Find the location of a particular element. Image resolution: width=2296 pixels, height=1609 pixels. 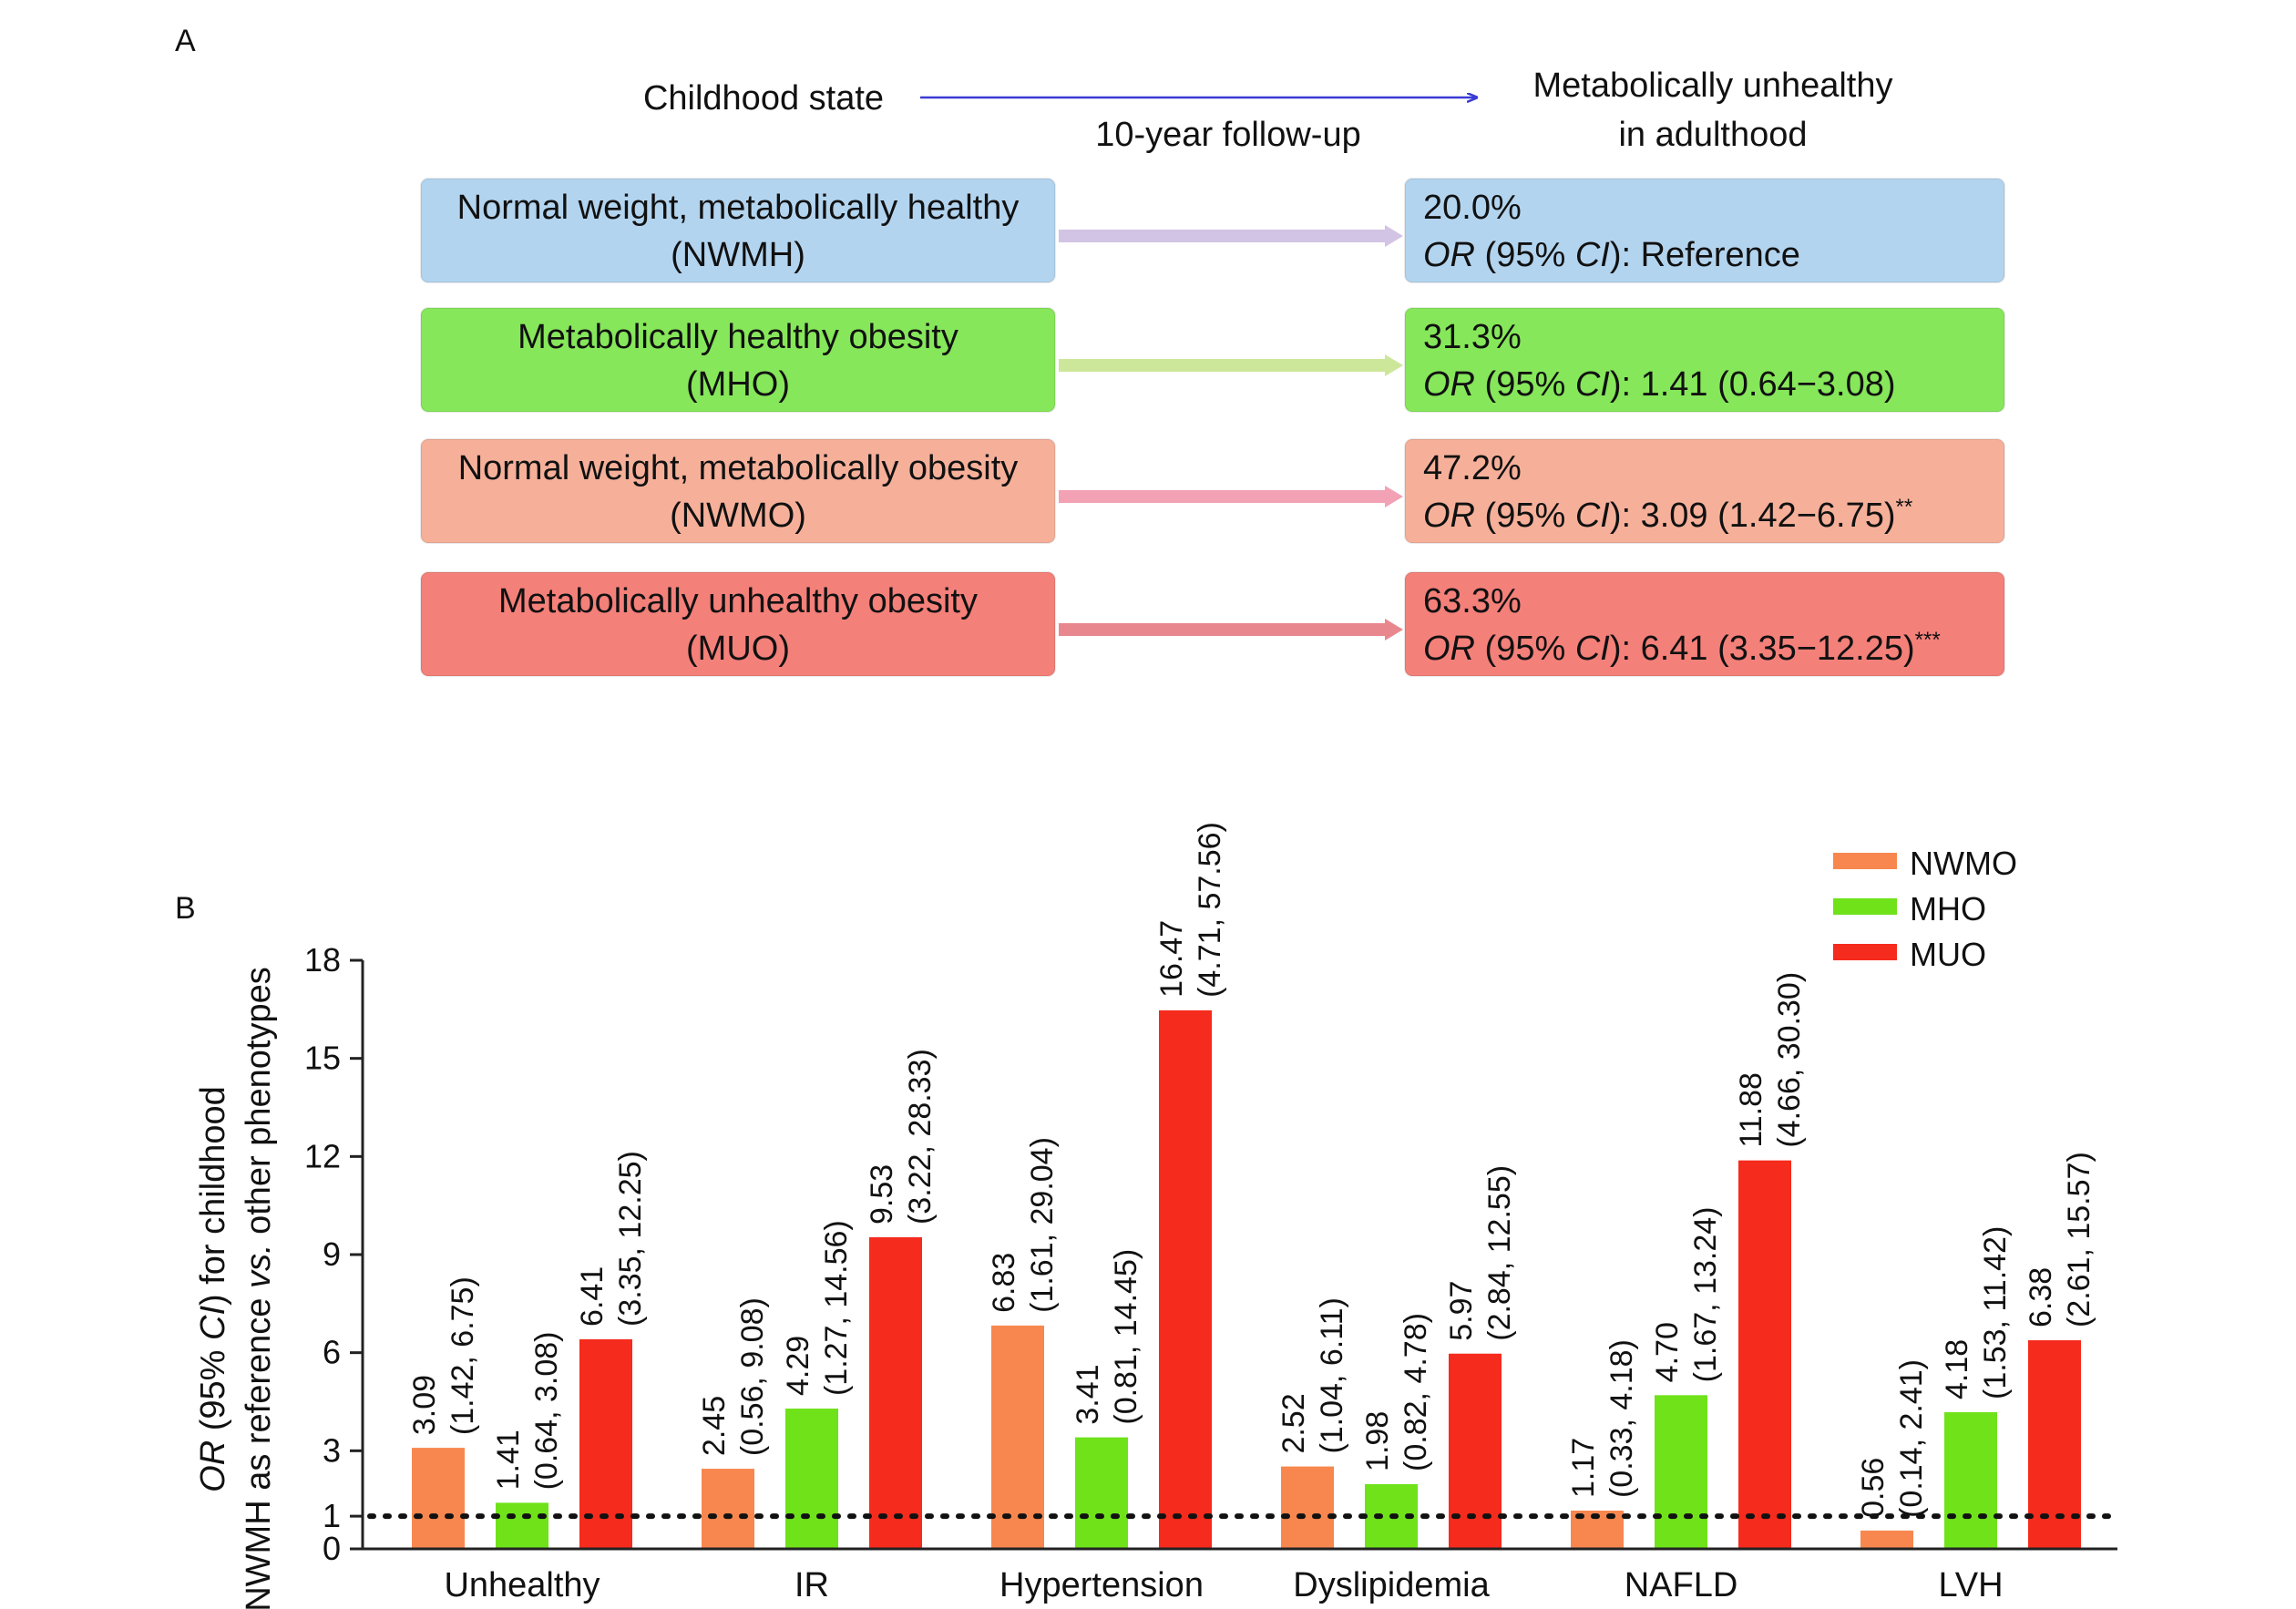

childhood-phenotype-label: Normal weight, metabolically healthy is located at coordinates (738, 208).